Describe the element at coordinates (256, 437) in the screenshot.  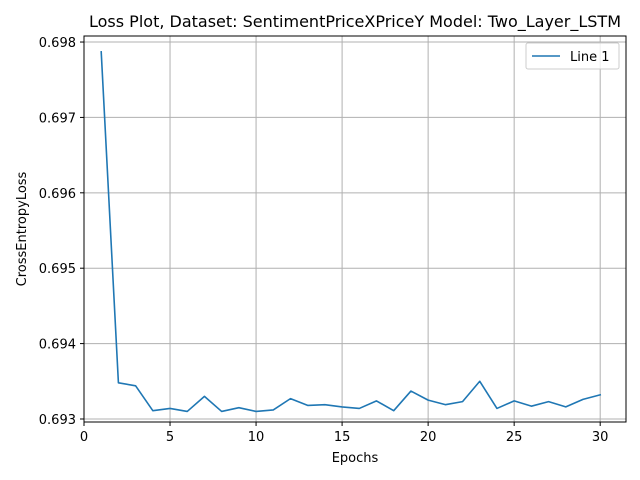
I see `x-tick-label: 10` at that location.